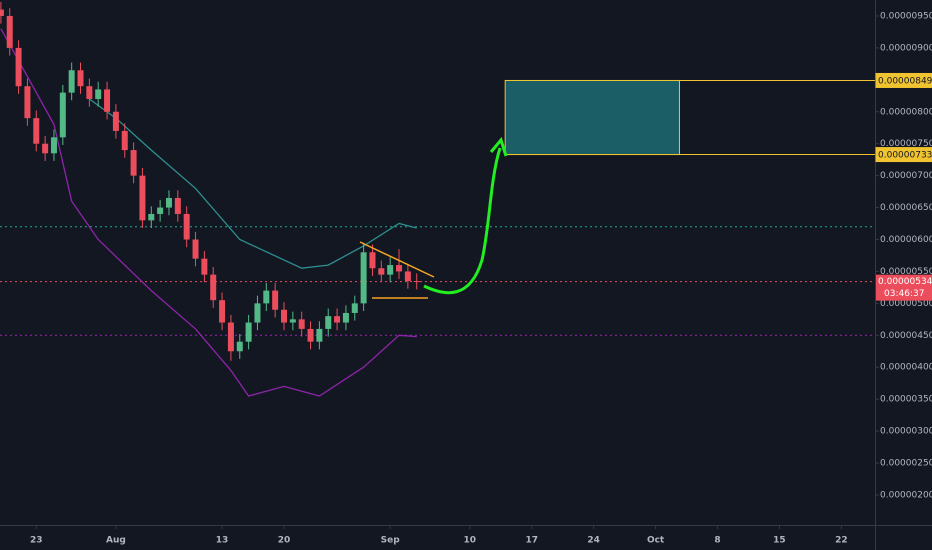 This screenshot has width=932, height=550. Describe the element at coordinates (906, 16) in the screenshot. I see `y-tick-label: 0.00000950` at that location.